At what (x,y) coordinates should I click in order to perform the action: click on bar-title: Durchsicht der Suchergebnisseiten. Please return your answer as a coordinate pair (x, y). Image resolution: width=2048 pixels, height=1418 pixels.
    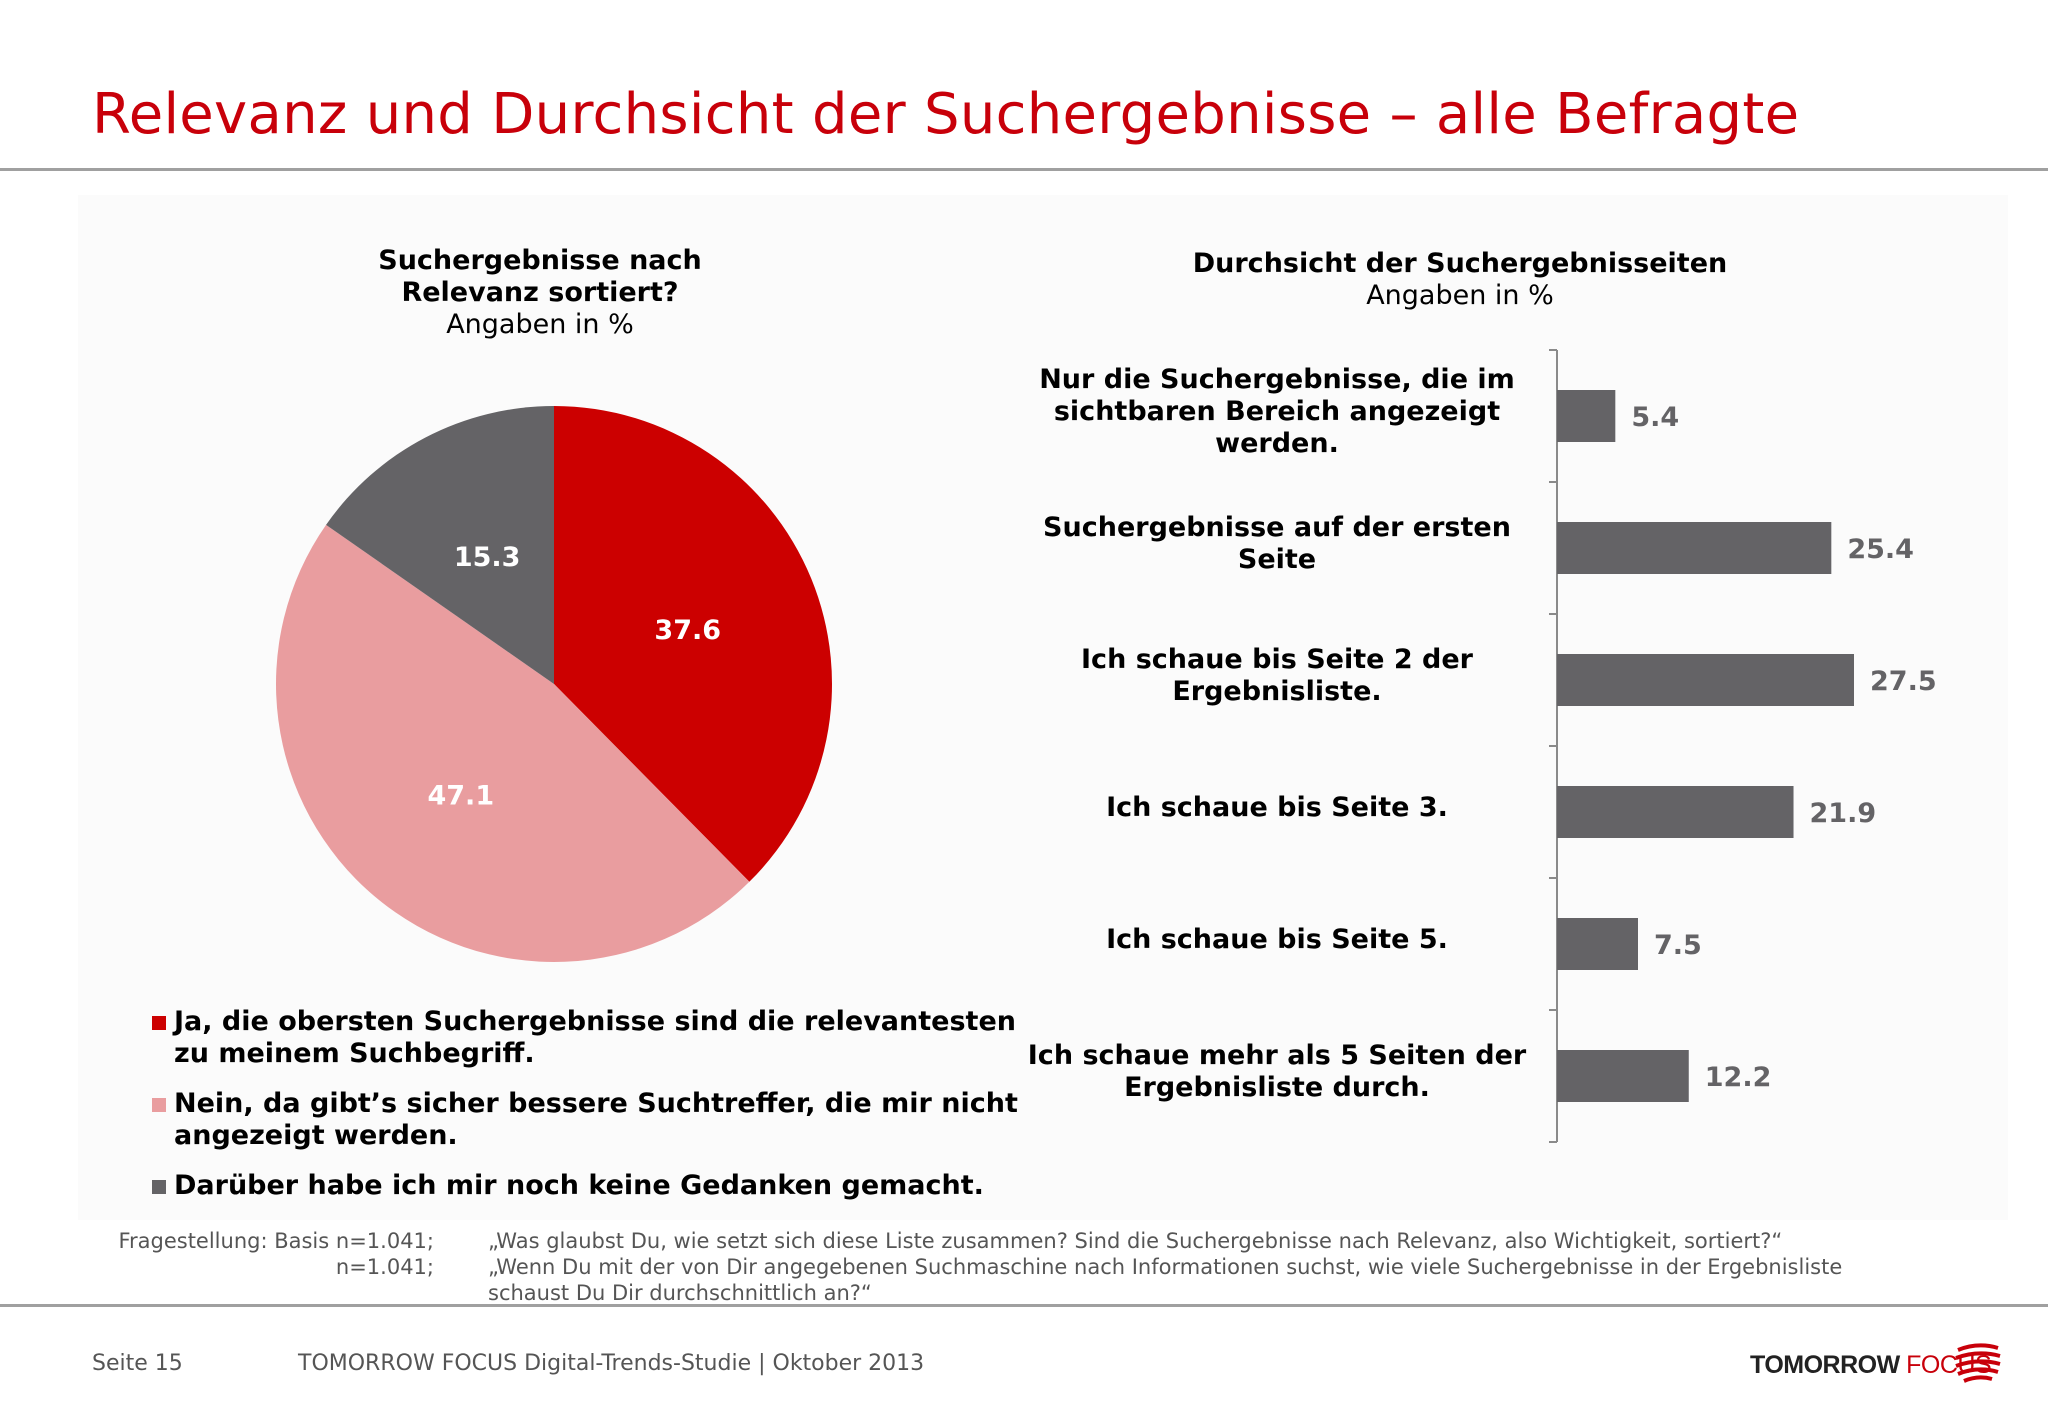
    Looking at the image, I should click on (1460, 263).